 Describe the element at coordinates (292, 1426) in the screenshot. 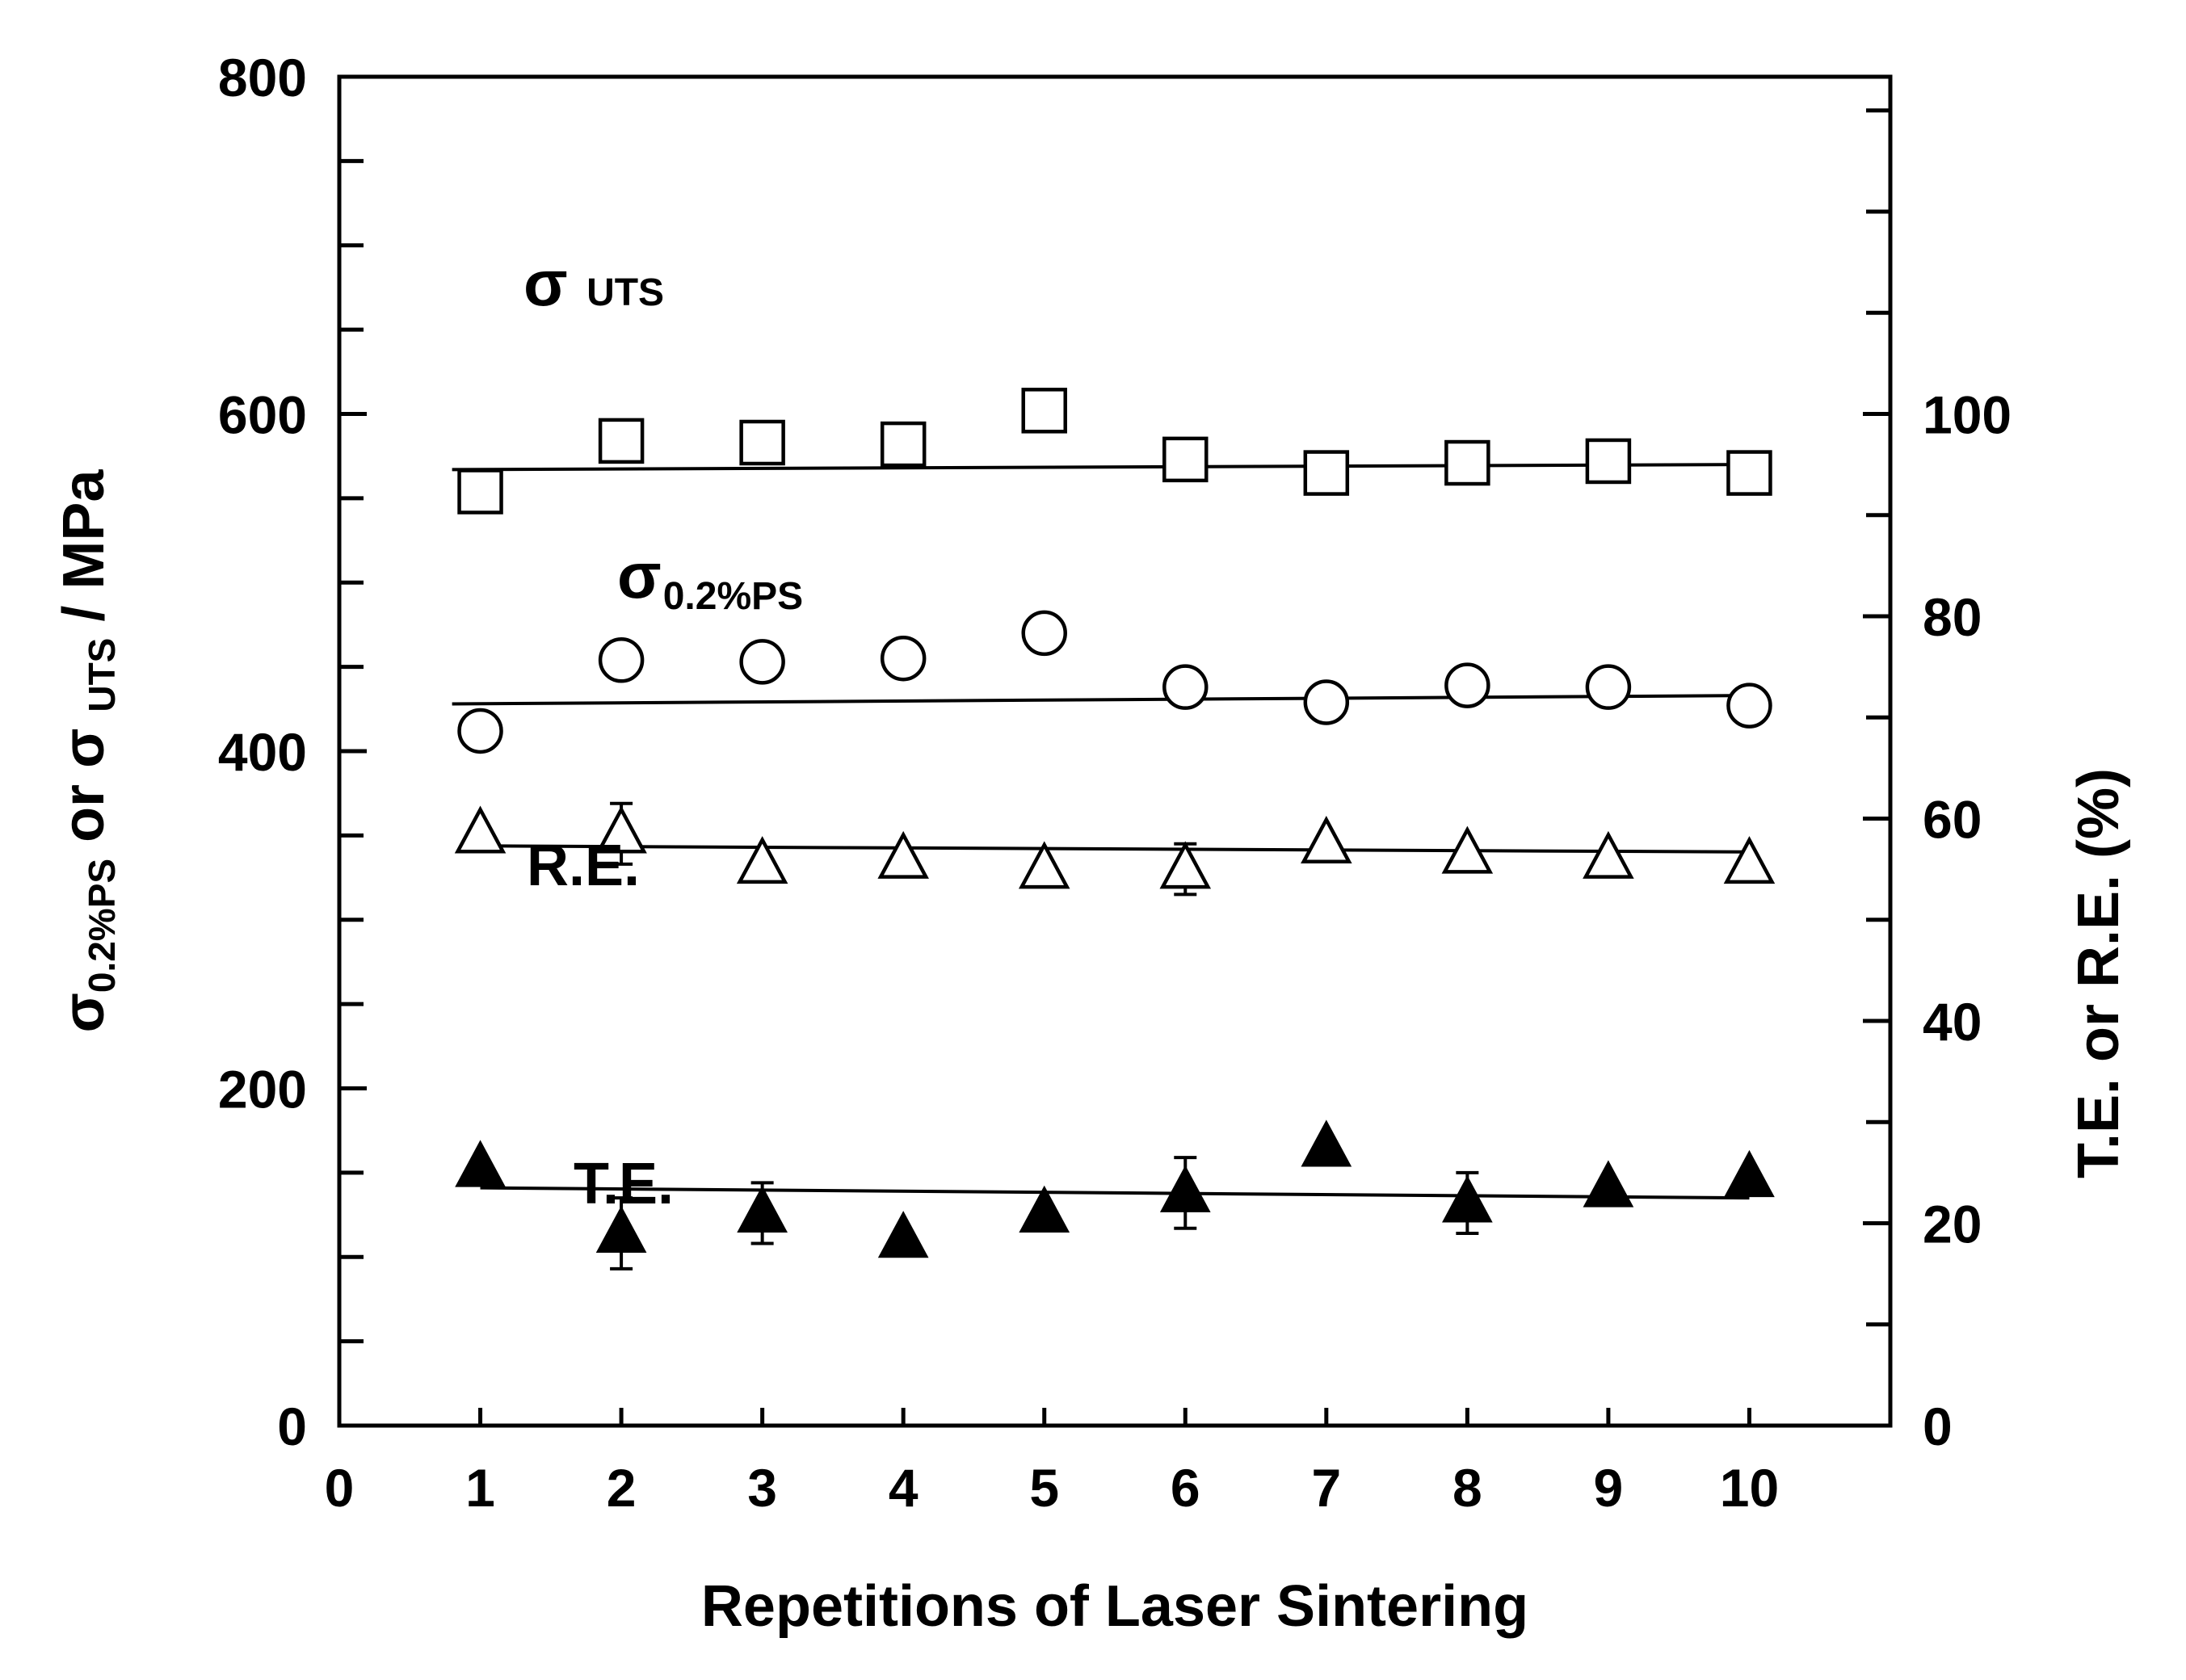

I see `y-left-tick-label: 0` at that location.